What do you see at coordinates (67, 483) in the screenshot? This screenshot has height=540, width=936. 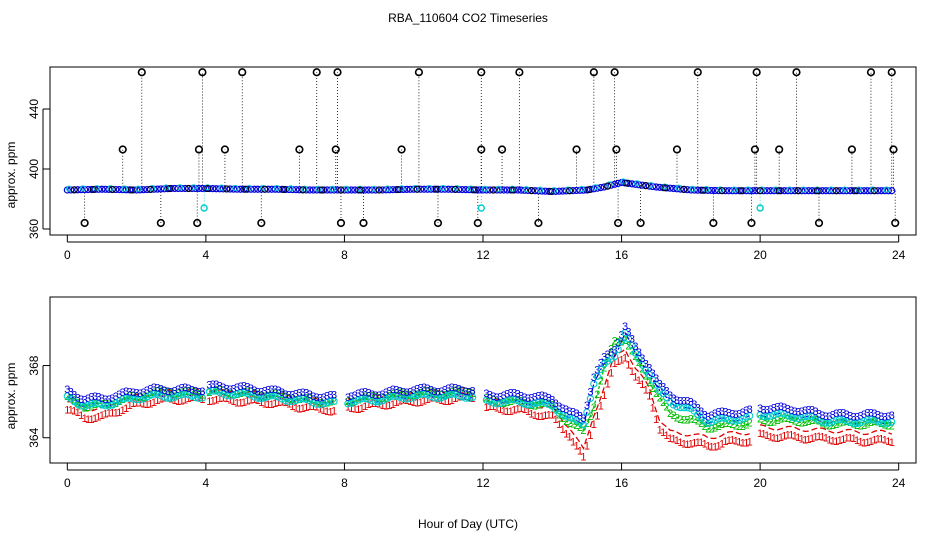 I see `x-tick-label: 0` at bounding box center [67, 483].